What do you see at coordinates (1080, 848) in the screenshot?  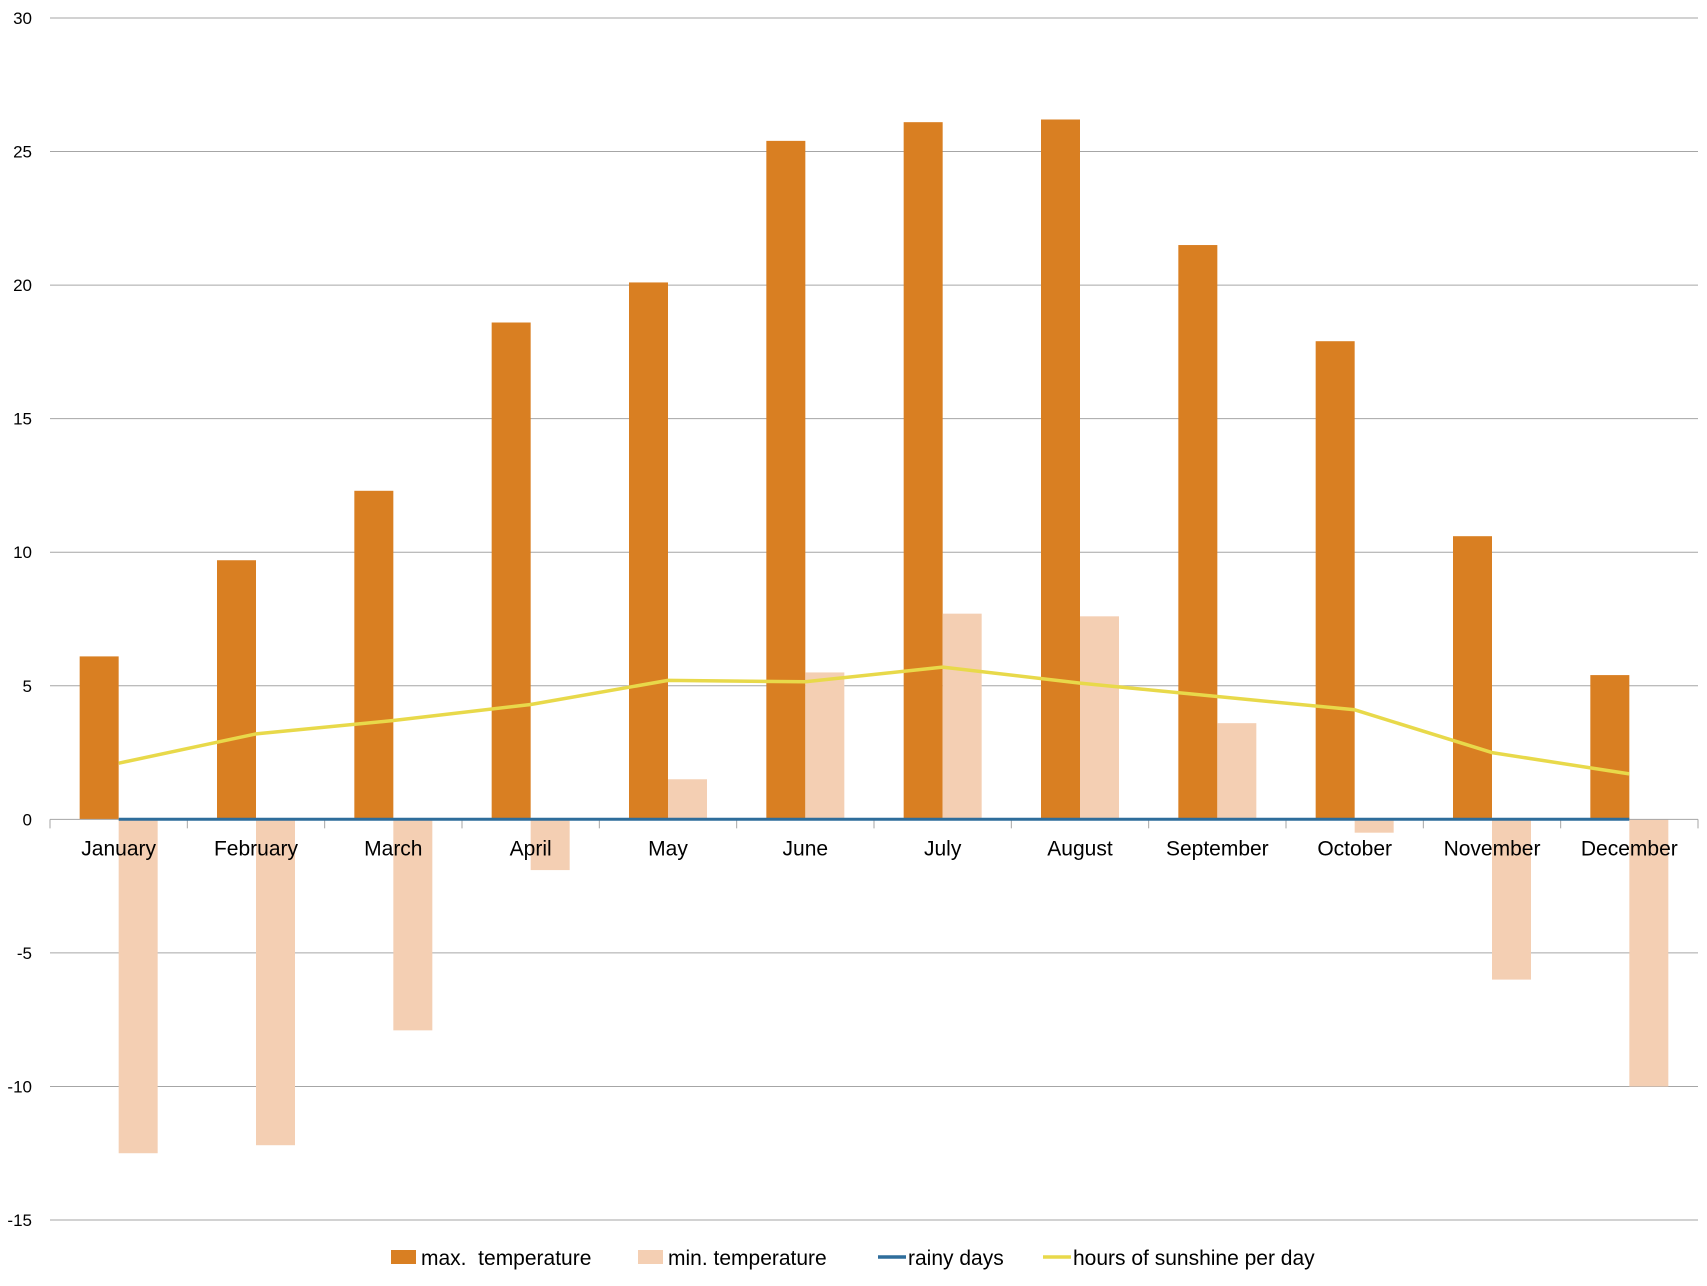 I see `x-tick-label: August` at bounding box center [1080, 848].